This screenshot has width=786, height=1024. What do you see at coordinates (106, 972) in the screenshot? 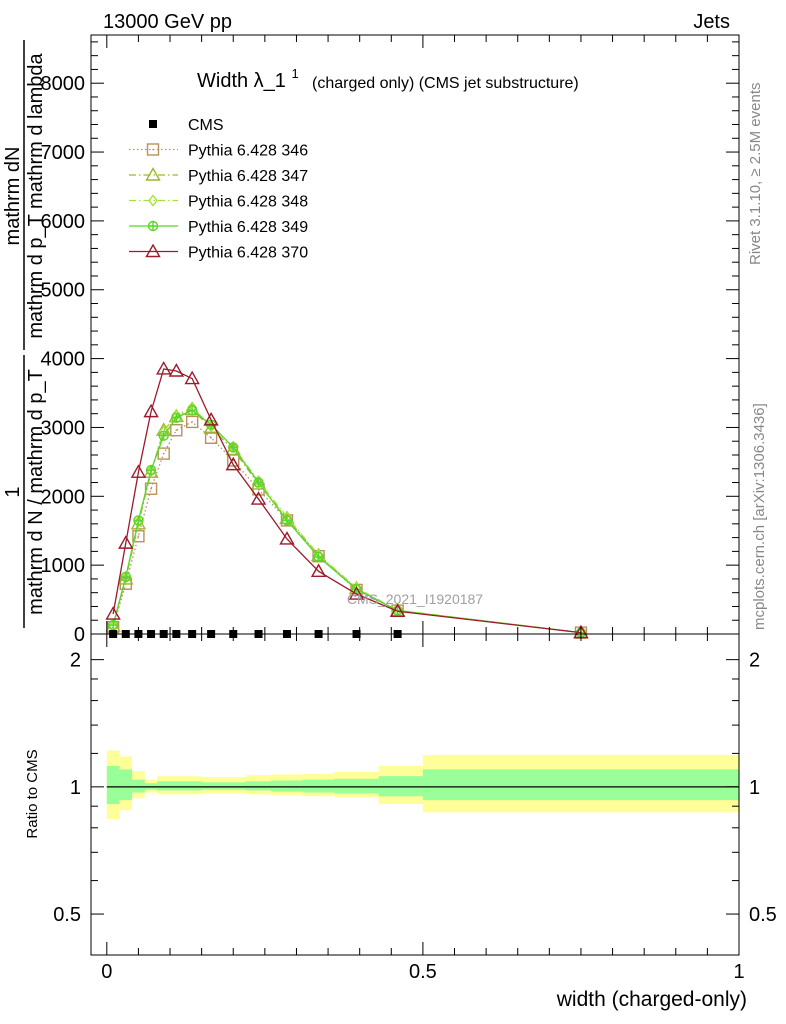
I see `xtick-label: 0` at bounding box center [106, 972].